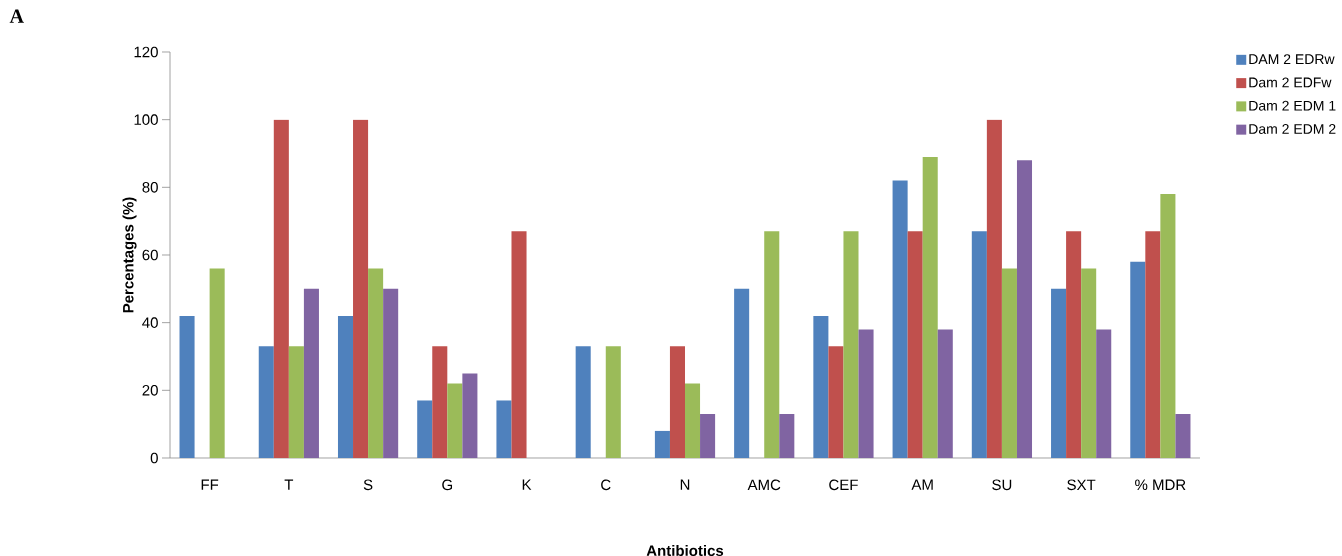  I want to click on x-tick-label: T, so click(289, 484).